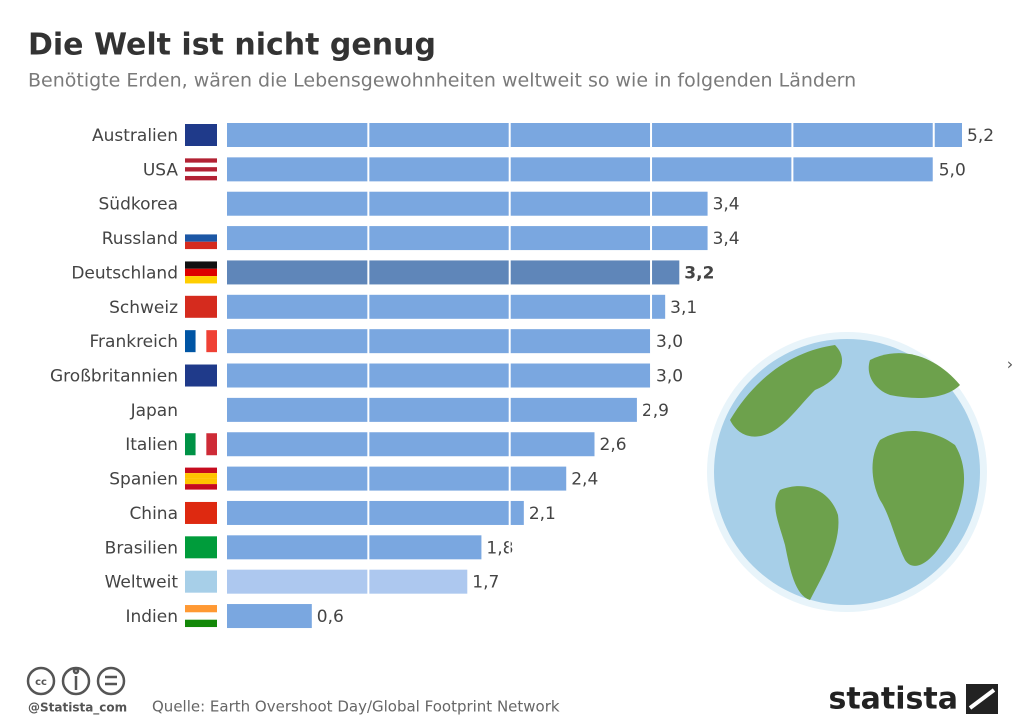 This screenshot has height=728, width=1032. I want to click on category-label: Italien, so click(151, 445).